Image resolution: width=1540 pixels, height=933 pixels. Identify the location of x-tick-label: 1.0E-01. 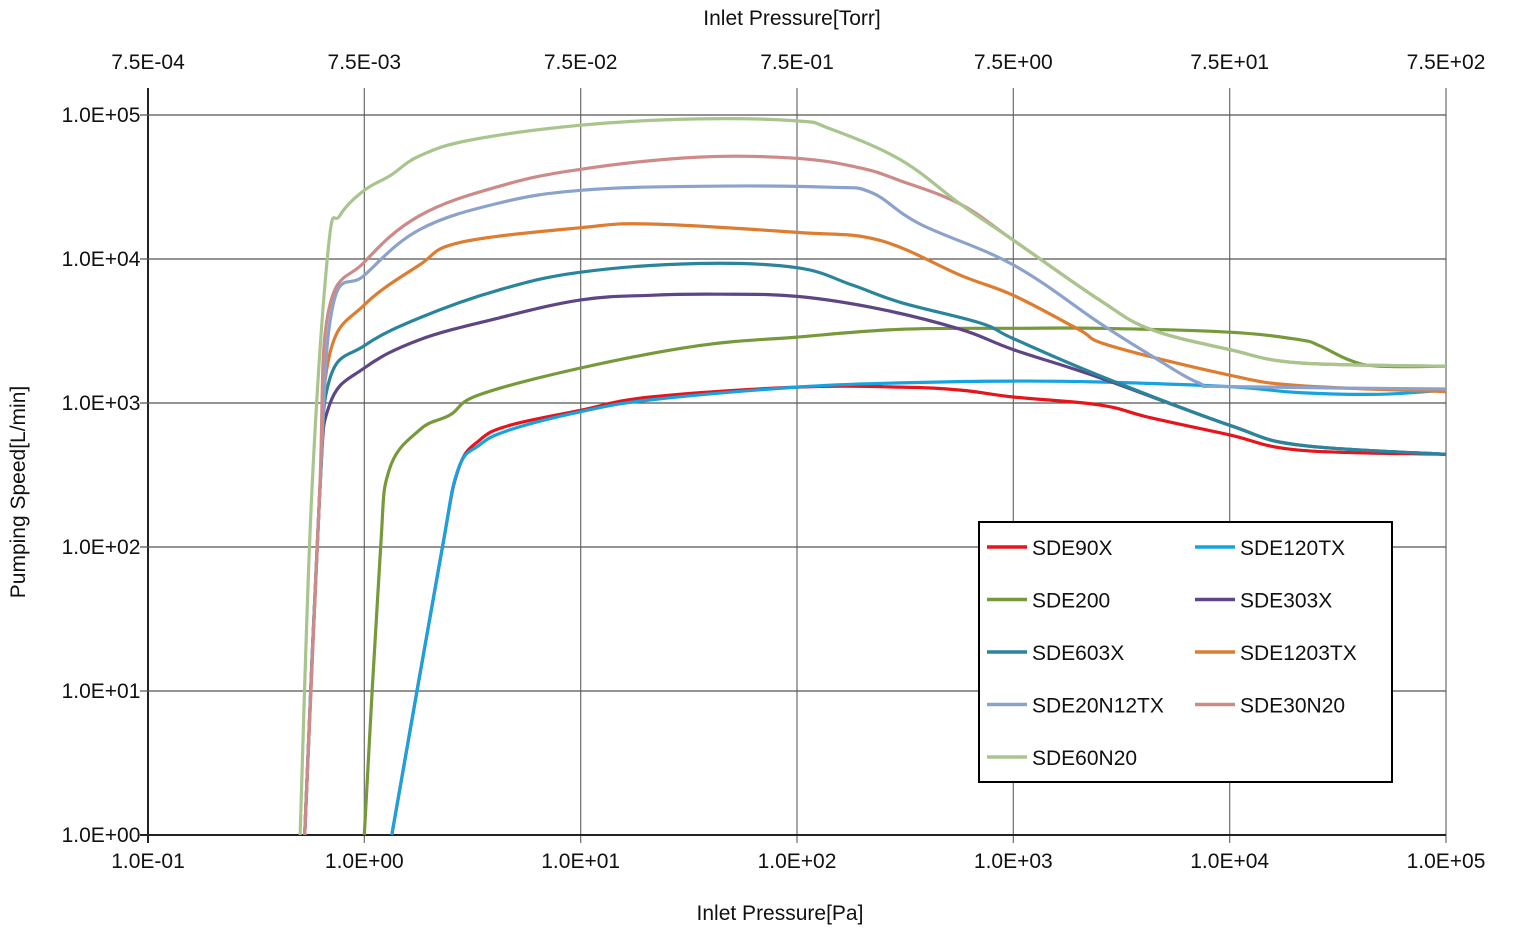
(148, 861).